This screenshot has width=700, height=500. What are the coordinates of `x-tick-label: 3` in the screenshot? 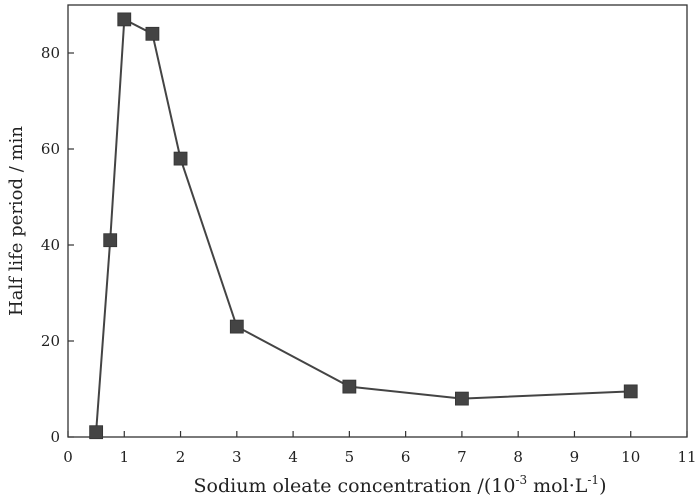 It's located at (237, 457).